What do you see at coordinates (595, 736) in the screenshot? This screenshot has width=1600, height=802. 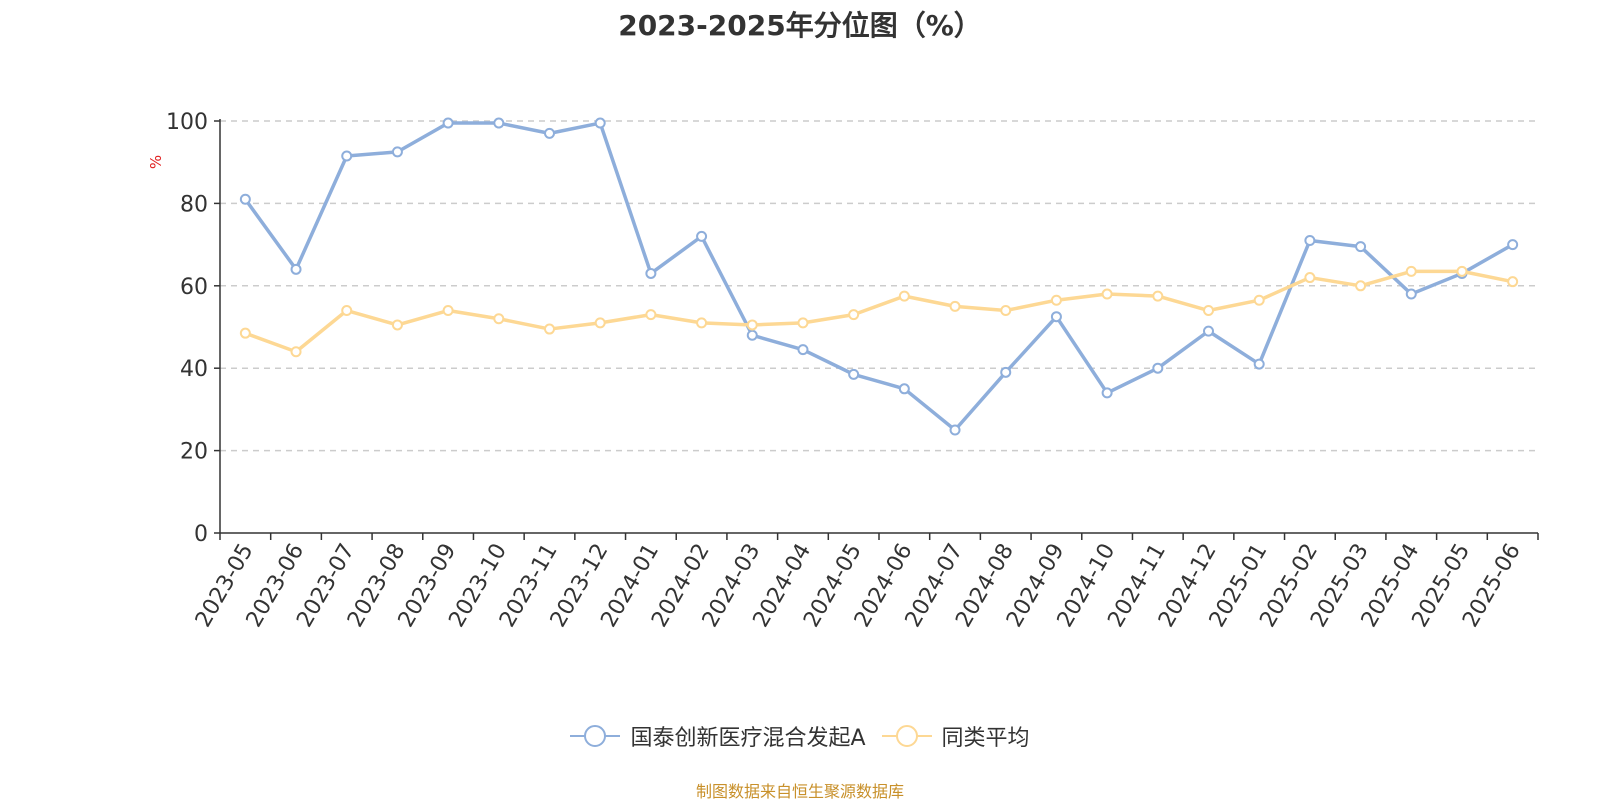 I see `legend-marker-fund` at bounding box center [595, 736].